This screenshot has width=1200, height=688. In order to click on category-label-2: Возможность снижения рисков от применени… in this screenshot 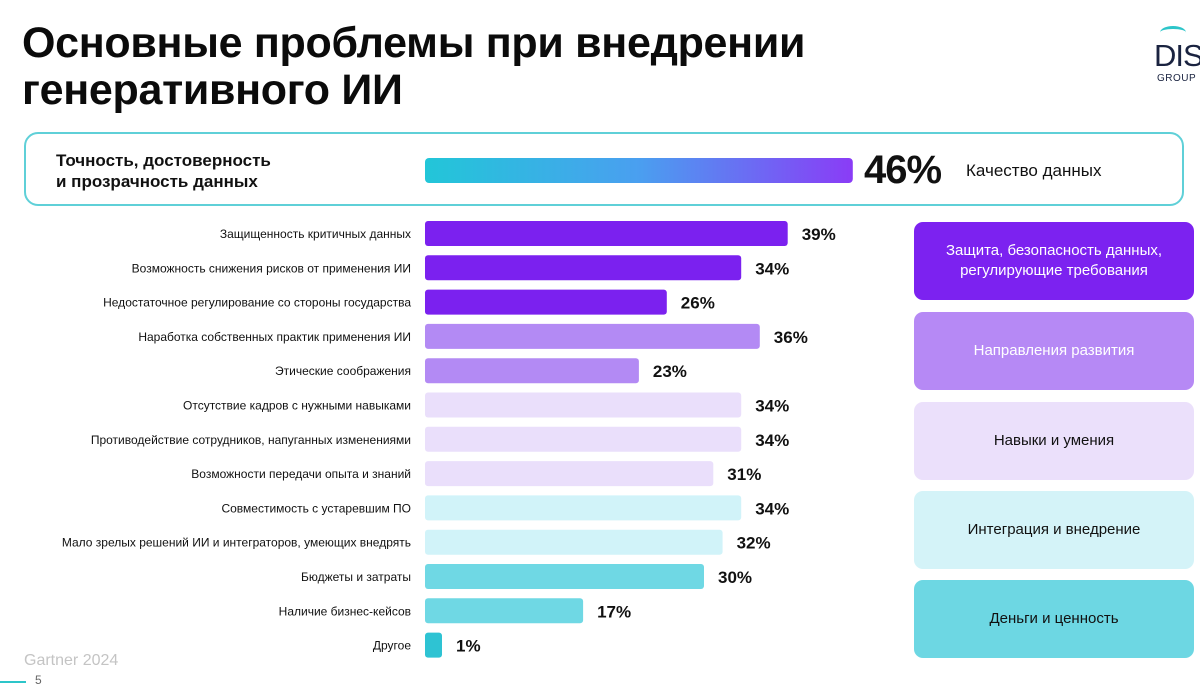, I will do `click(271, 268)`.